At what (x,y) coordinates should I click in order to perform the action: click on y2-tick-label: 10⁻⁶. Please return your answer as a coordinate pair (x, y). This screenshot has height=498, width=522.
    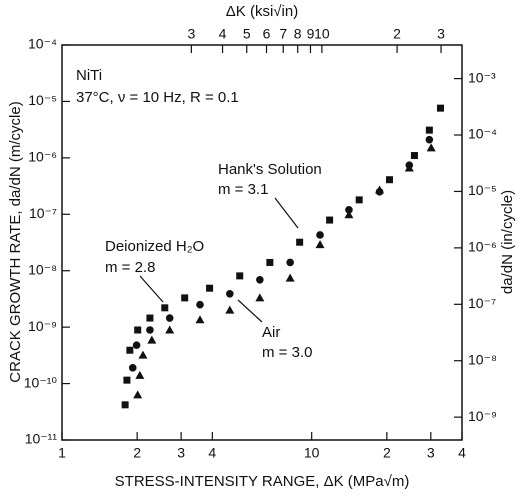
    Looking at the image, I should click on (482, 247).